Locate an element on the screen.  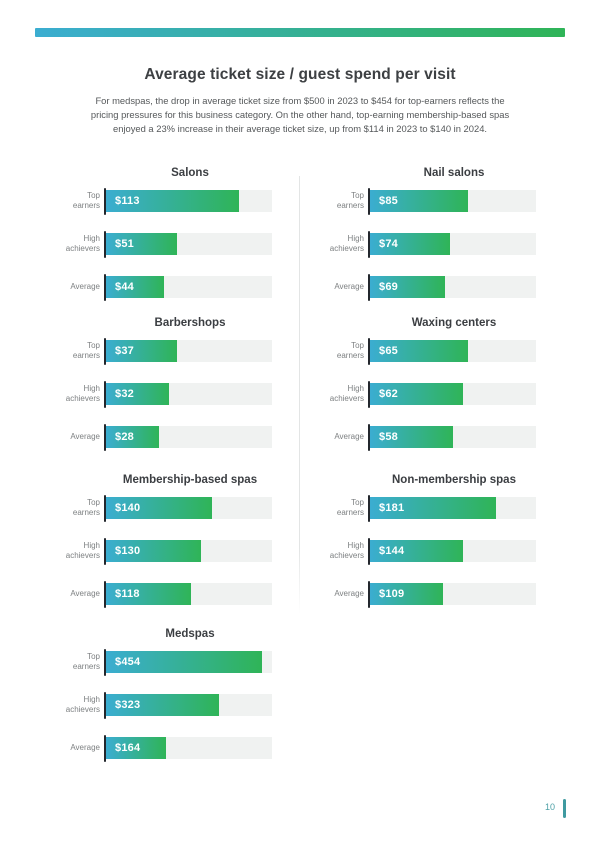
bar-value-label: $181 is located at coordinates (392, 508).